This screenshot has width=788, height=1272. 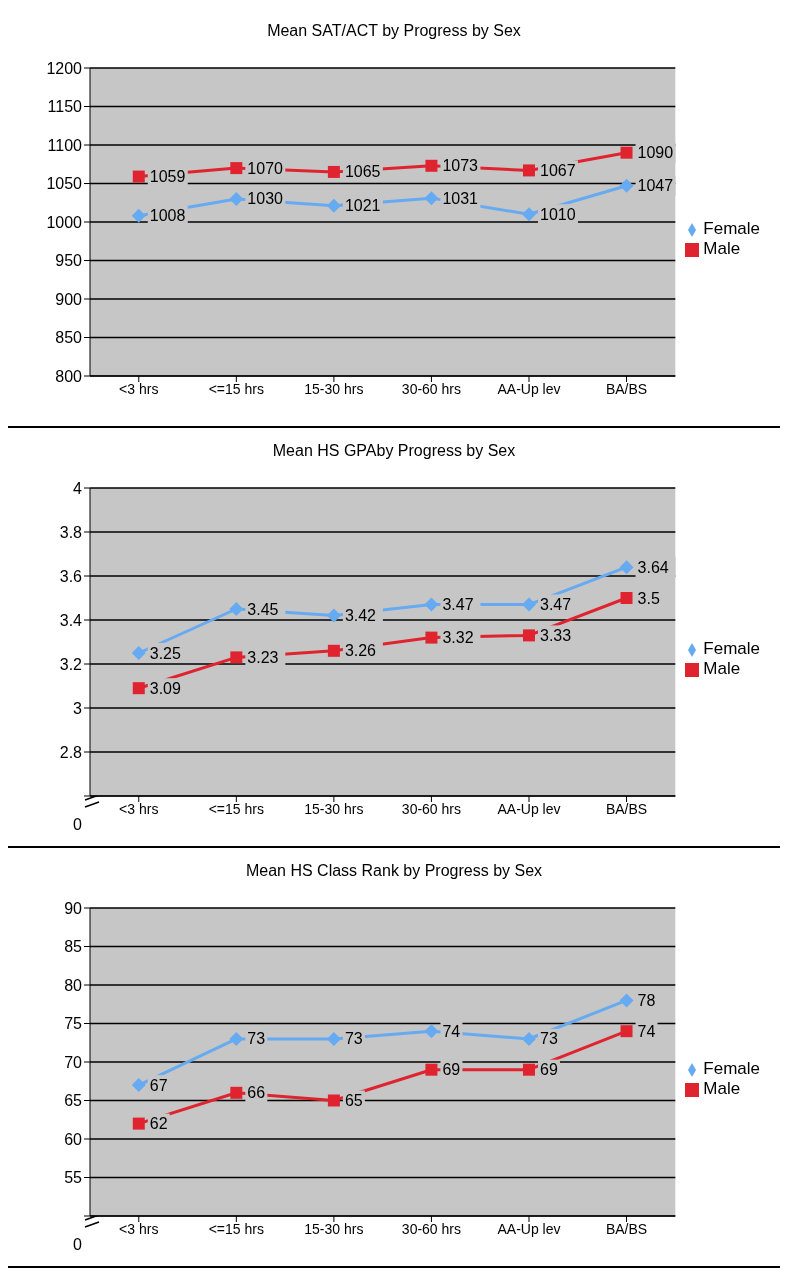 What do you see at coordinates (73, 1178) in the screenshot?
I see `y-tick-label: 55` at bounding box center [73, 1178].